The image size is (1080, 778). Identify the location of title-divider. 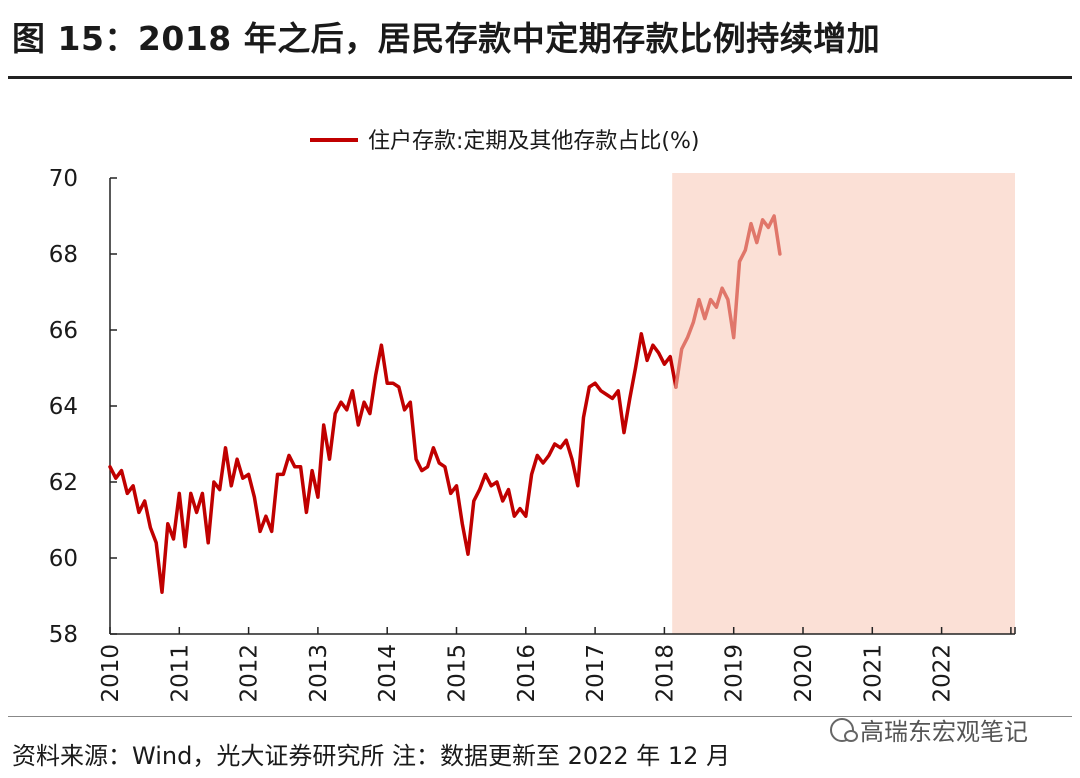
(540, 77).